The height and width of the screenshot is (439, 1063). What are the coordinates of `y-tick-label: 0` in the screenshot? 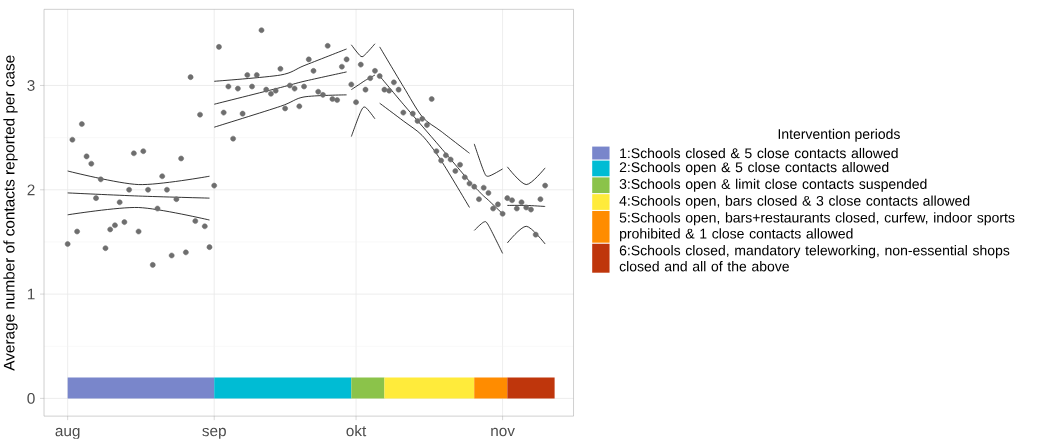 It's located at (31, 398).